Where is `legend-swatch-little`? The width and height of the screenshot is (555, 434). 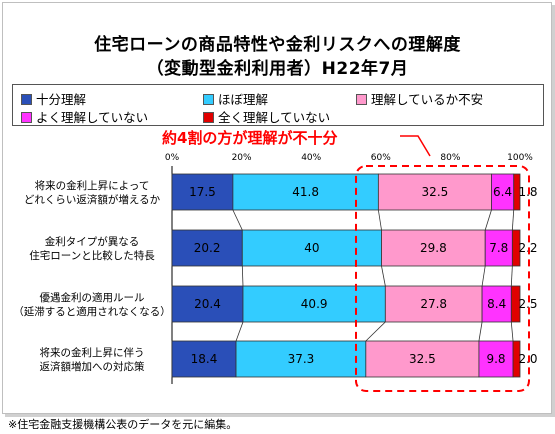 legend-swatch-little is located at coordinates (26, 117).